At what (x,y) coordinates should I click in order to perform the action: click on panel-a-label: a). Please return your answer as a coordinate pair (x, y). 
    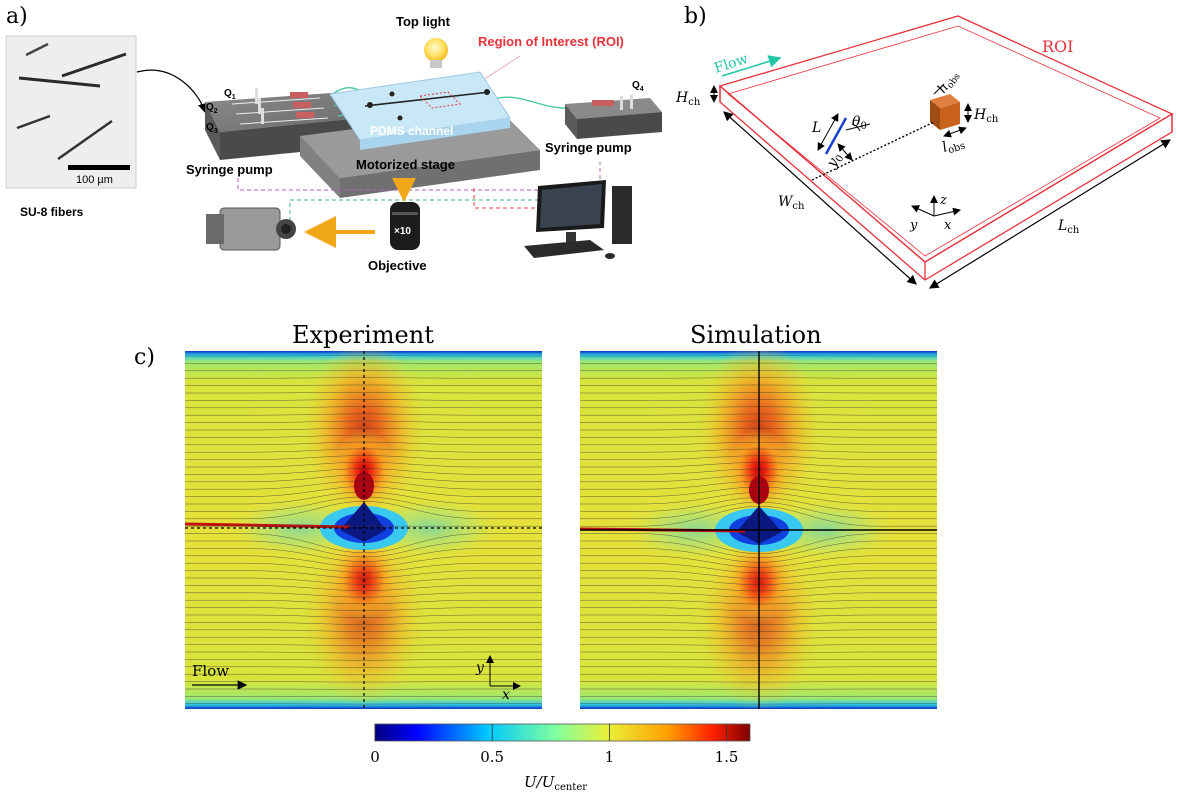
    Looking at the image, I should click on (17, 16).